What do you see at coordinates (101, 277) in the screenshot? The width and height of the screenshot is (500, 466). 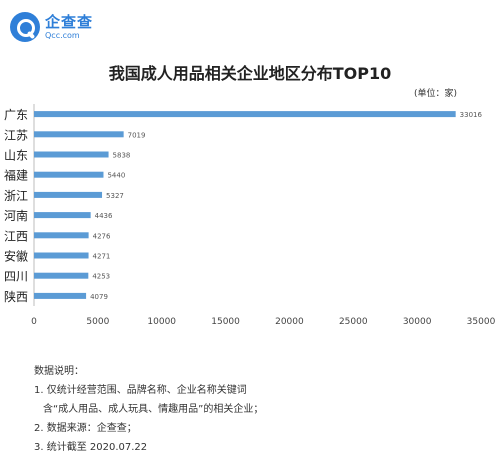 I see `data-label: 4253` at bounding box center [101, 277].